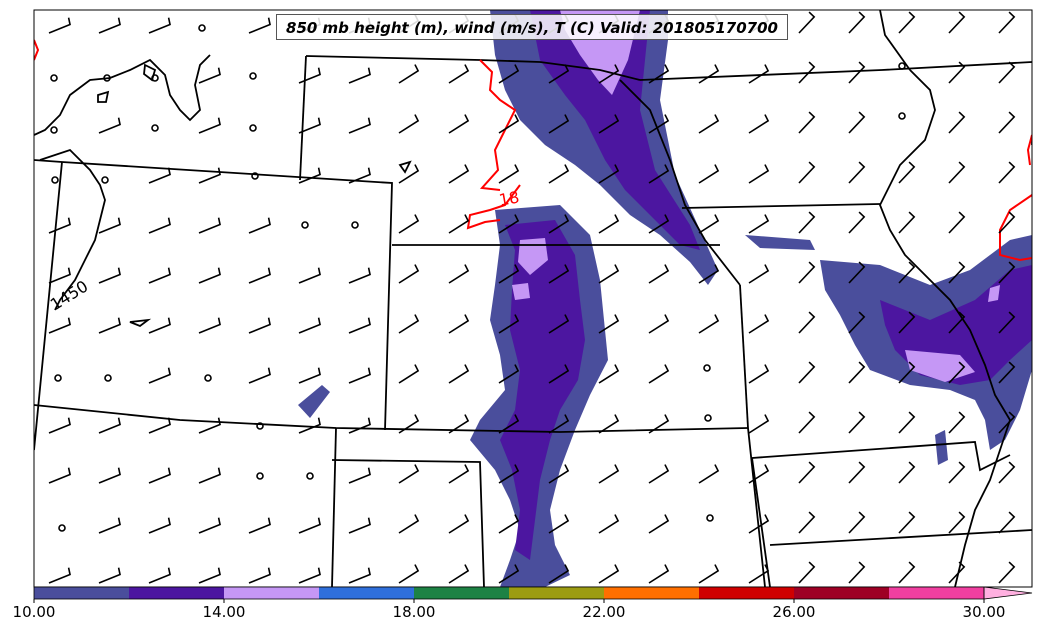 This screenshot has height=633, width=1041. What do you see at coordinates (615, 130) in the screenshot?
I see `shading-north-inner` at bounding box center [615, 130].